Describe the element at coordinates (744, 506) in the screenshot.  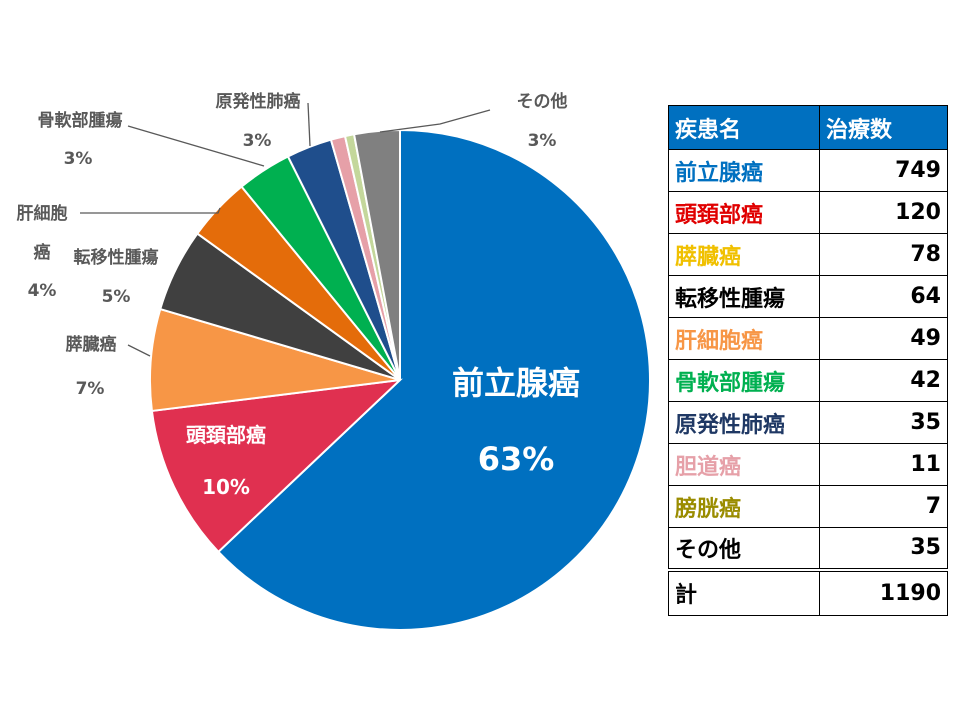
I see `cell-disease-name: 膀胱癌` at that location.